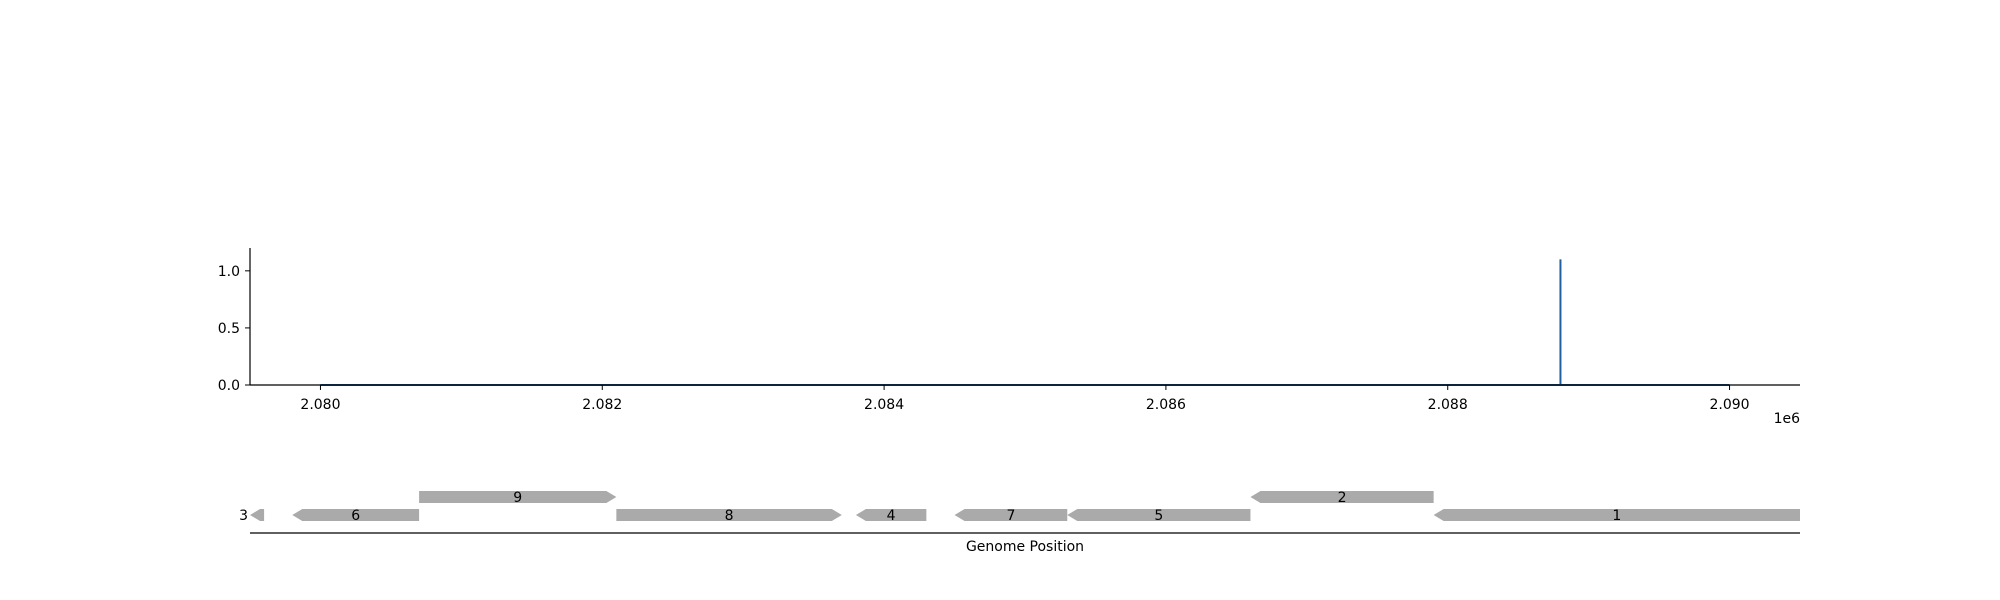 The image size is (2000, 600). I want to click on gene-label-7: 7, so click(1010, 516).